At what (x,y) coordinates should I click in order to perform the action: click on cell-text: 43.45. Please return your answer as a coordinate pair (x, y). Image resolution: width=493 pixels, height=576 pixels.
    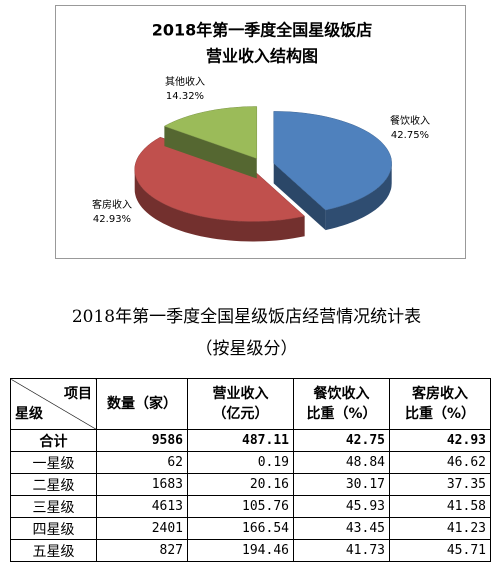
    Looking at the image, I should click on (365, 528).